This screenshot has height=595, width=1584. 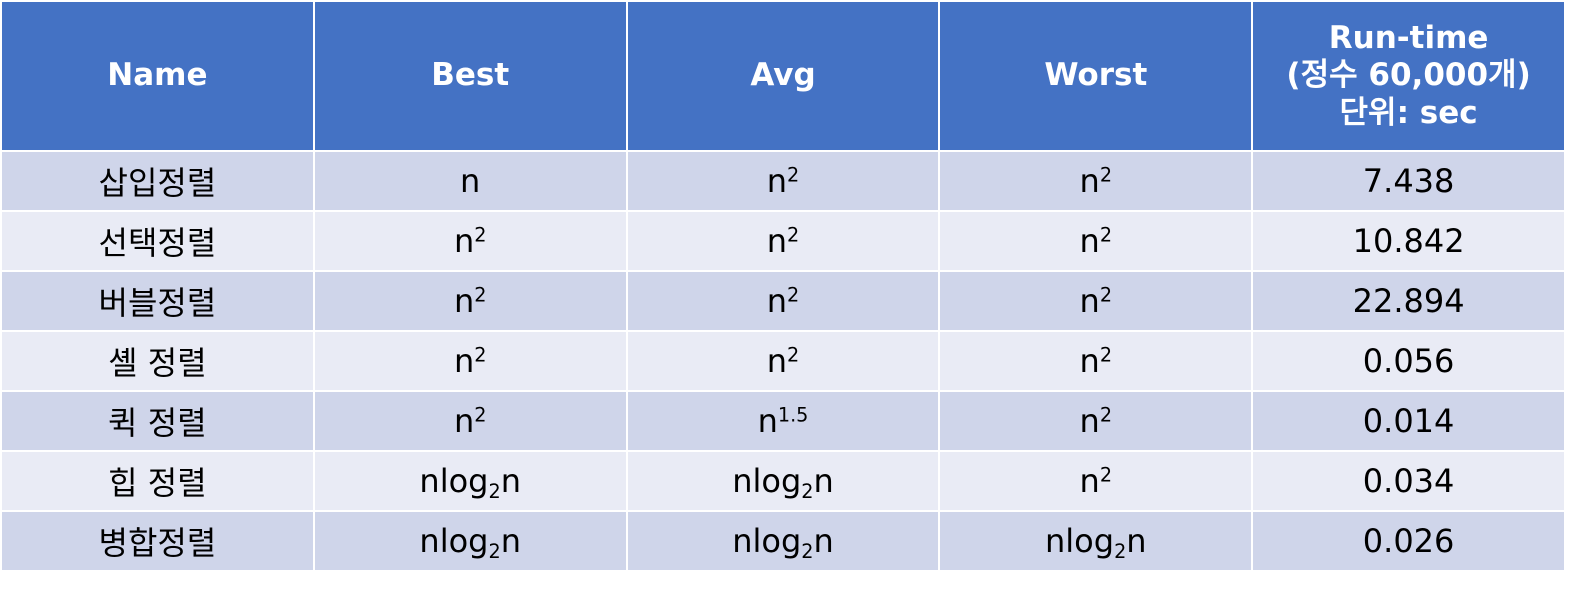 I want to click on table-row: 셸 정렬 n2 n2 n2 0.056, so click(x=783, y=361).